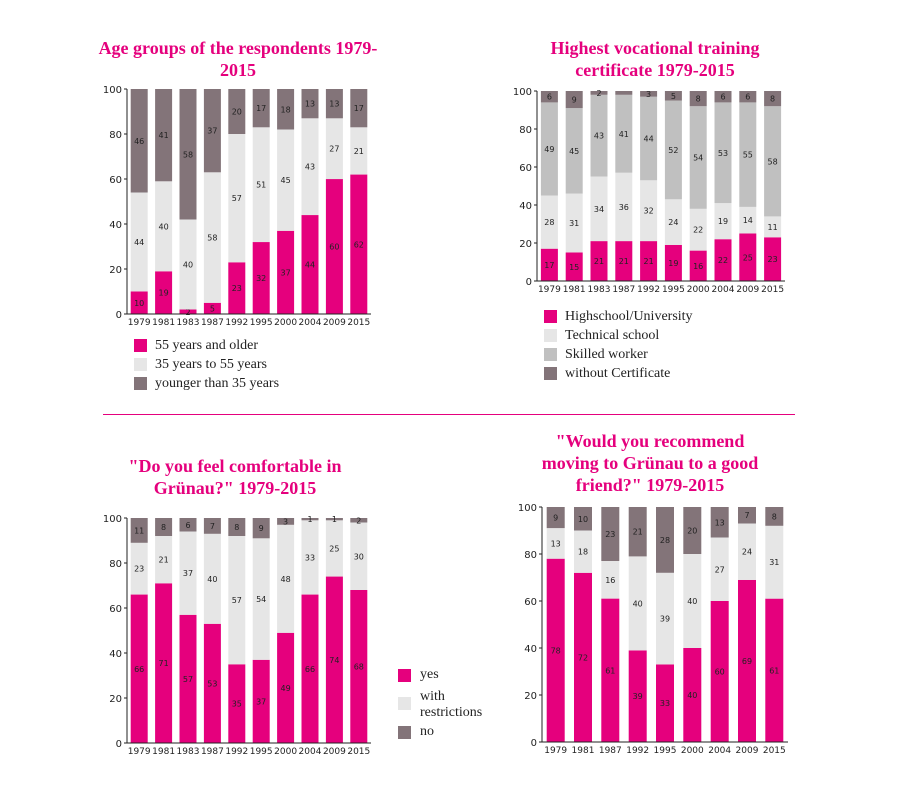 The height and width of the screenshot is (787, 900). Describe the element at coordinates (525, 168) in the screenshot. I see `y-tick-label: 60` at that location.